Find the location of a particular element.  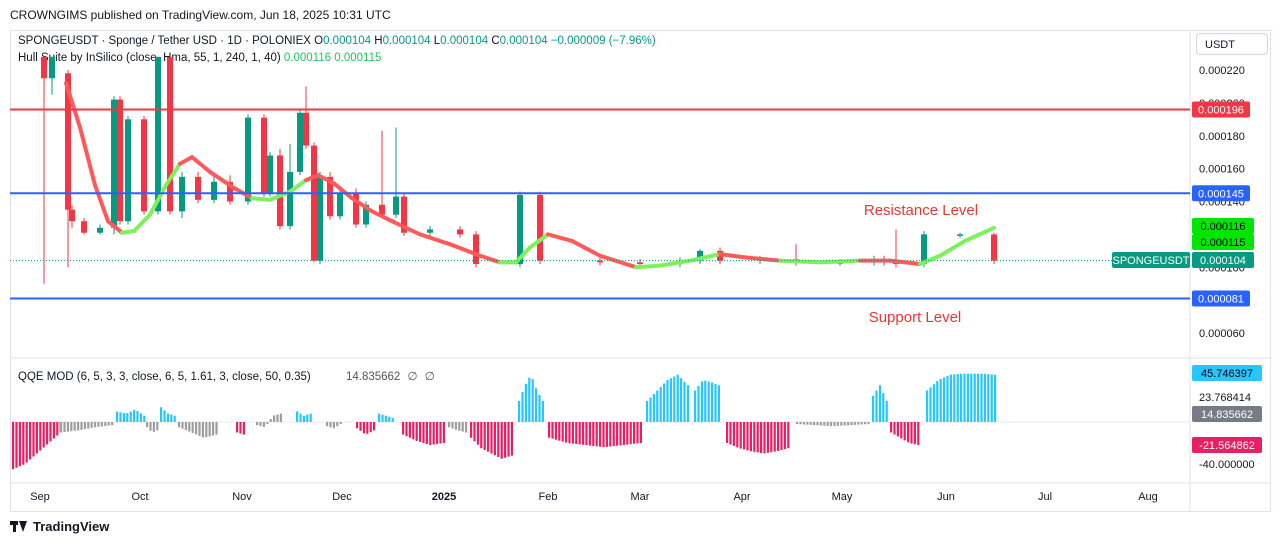

high-value: 0.000104 is located at coordinates (406, 41).